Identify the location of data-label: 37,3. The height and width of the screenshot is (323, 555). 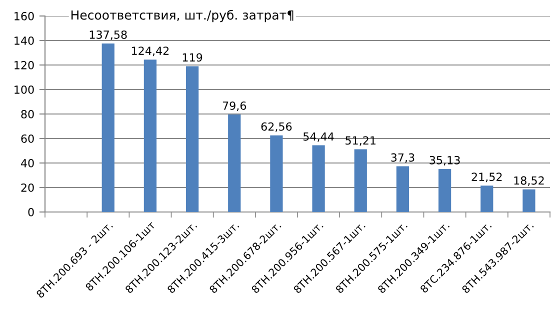
(402, 158).